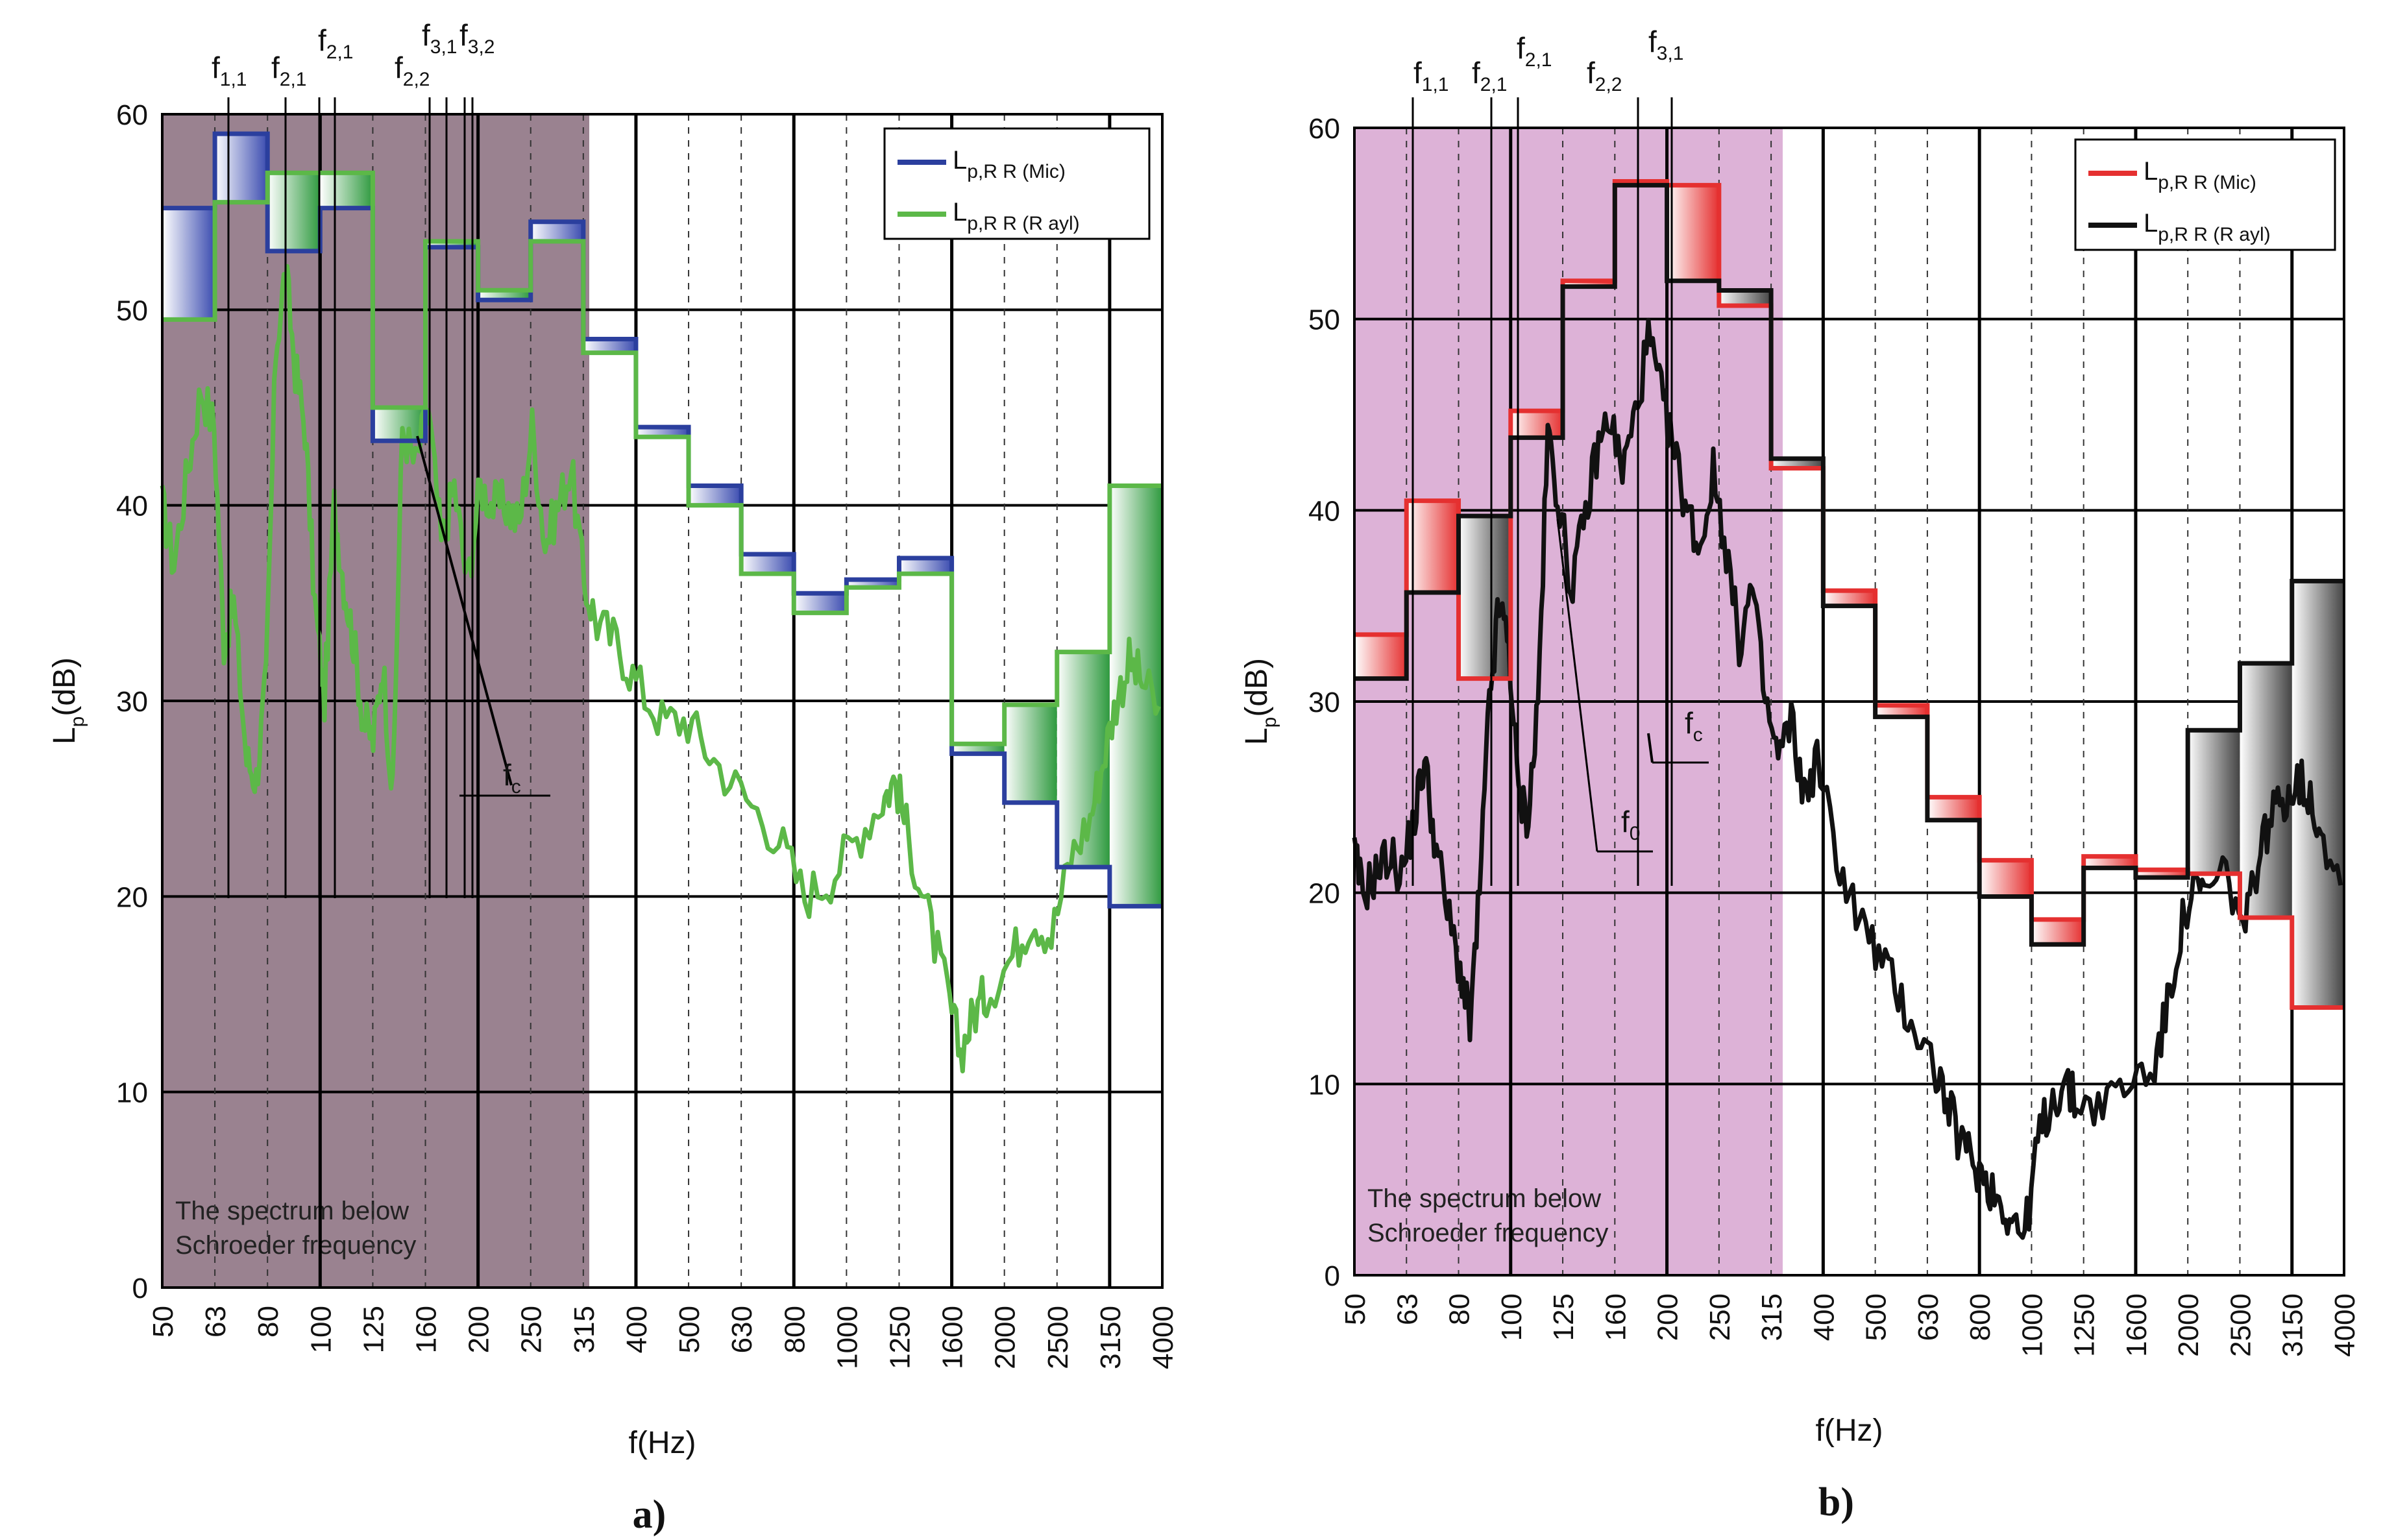 The image size is (2383, 1540). Describe the element at coordinates (216, 1322) in the screenshot. I see `x-tick-label: 63` at that location.